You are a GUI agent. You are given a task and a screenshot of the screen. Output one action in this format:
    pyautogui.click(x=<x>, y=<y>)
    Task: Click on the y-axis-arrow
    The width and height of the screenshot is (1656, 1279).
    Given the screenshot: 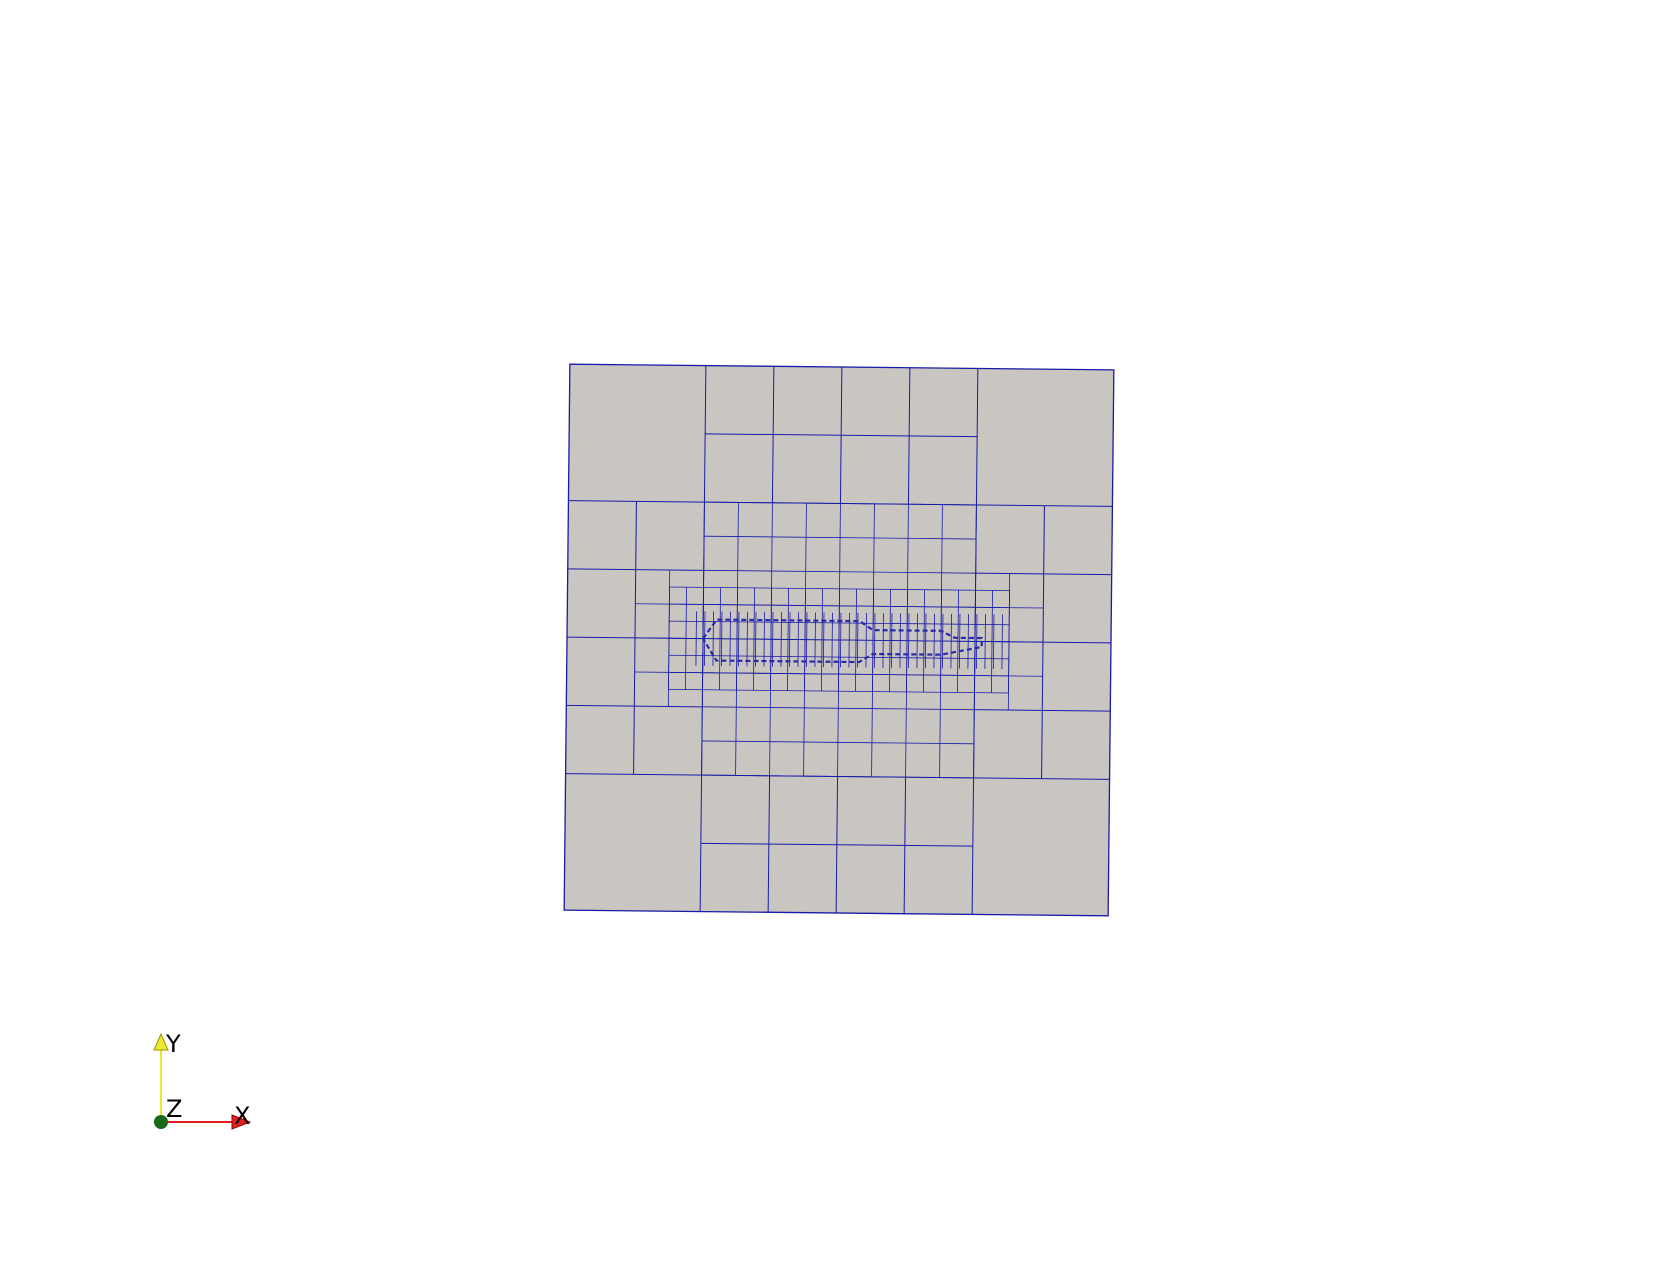 What is the action you would take?
    pyautogui.click(x=161, y=1041)
    